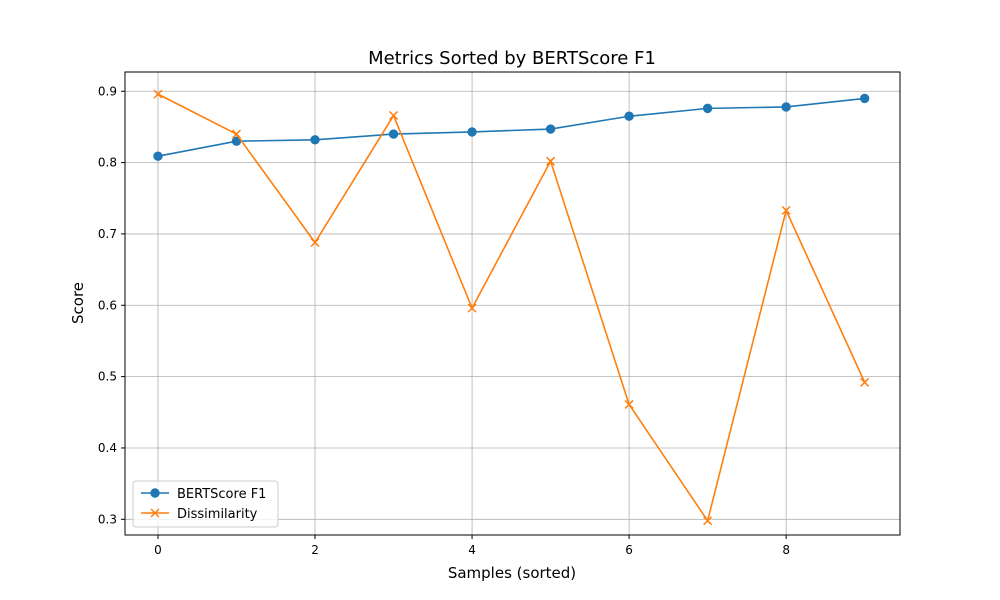  Describe the element at coordinates (107, 163) in the screenshot. I see `y-tick-label: 0.8` at that location.